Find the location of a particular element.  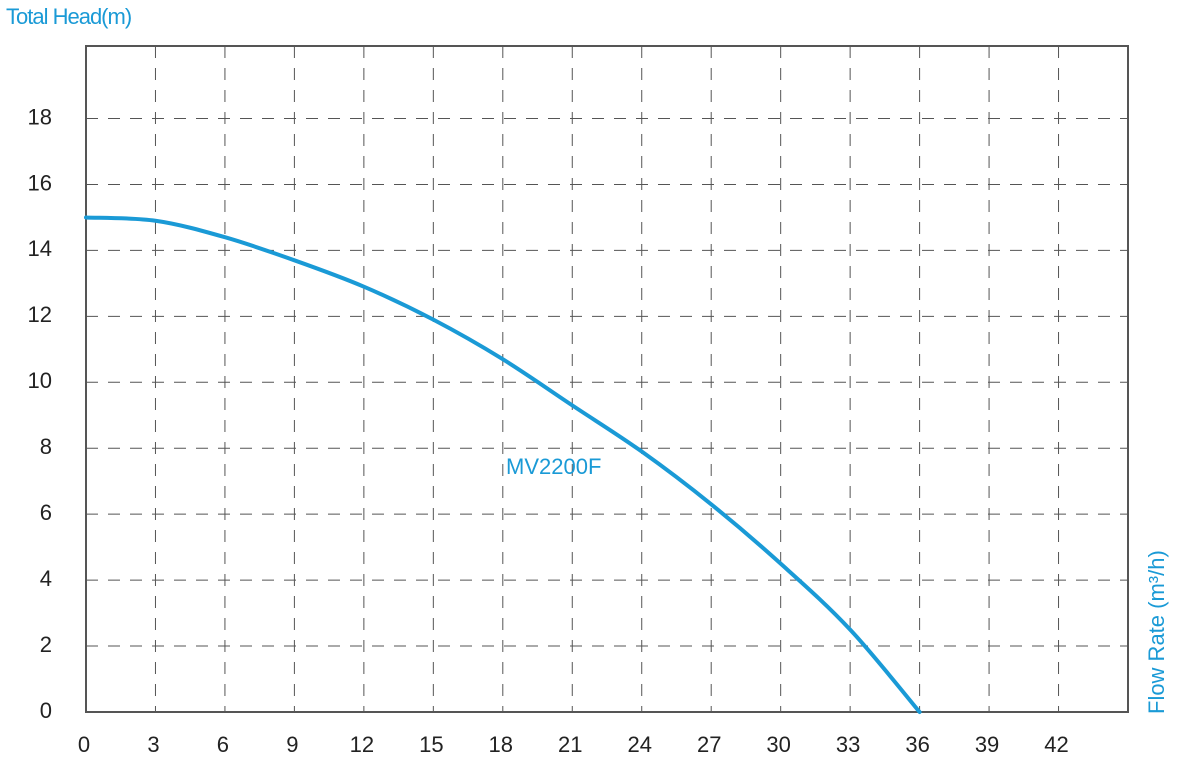

y-tick-label: 4 is located at coordinates (46, 578).